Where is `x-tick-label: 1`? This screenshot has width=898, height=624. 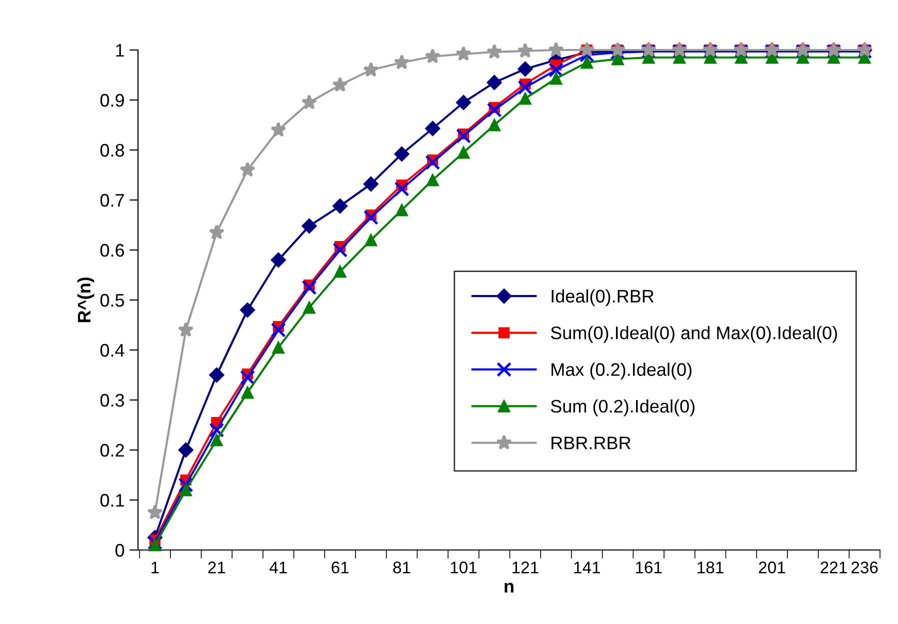 x-tick-label: 1 is located at coordinates (155, 568).